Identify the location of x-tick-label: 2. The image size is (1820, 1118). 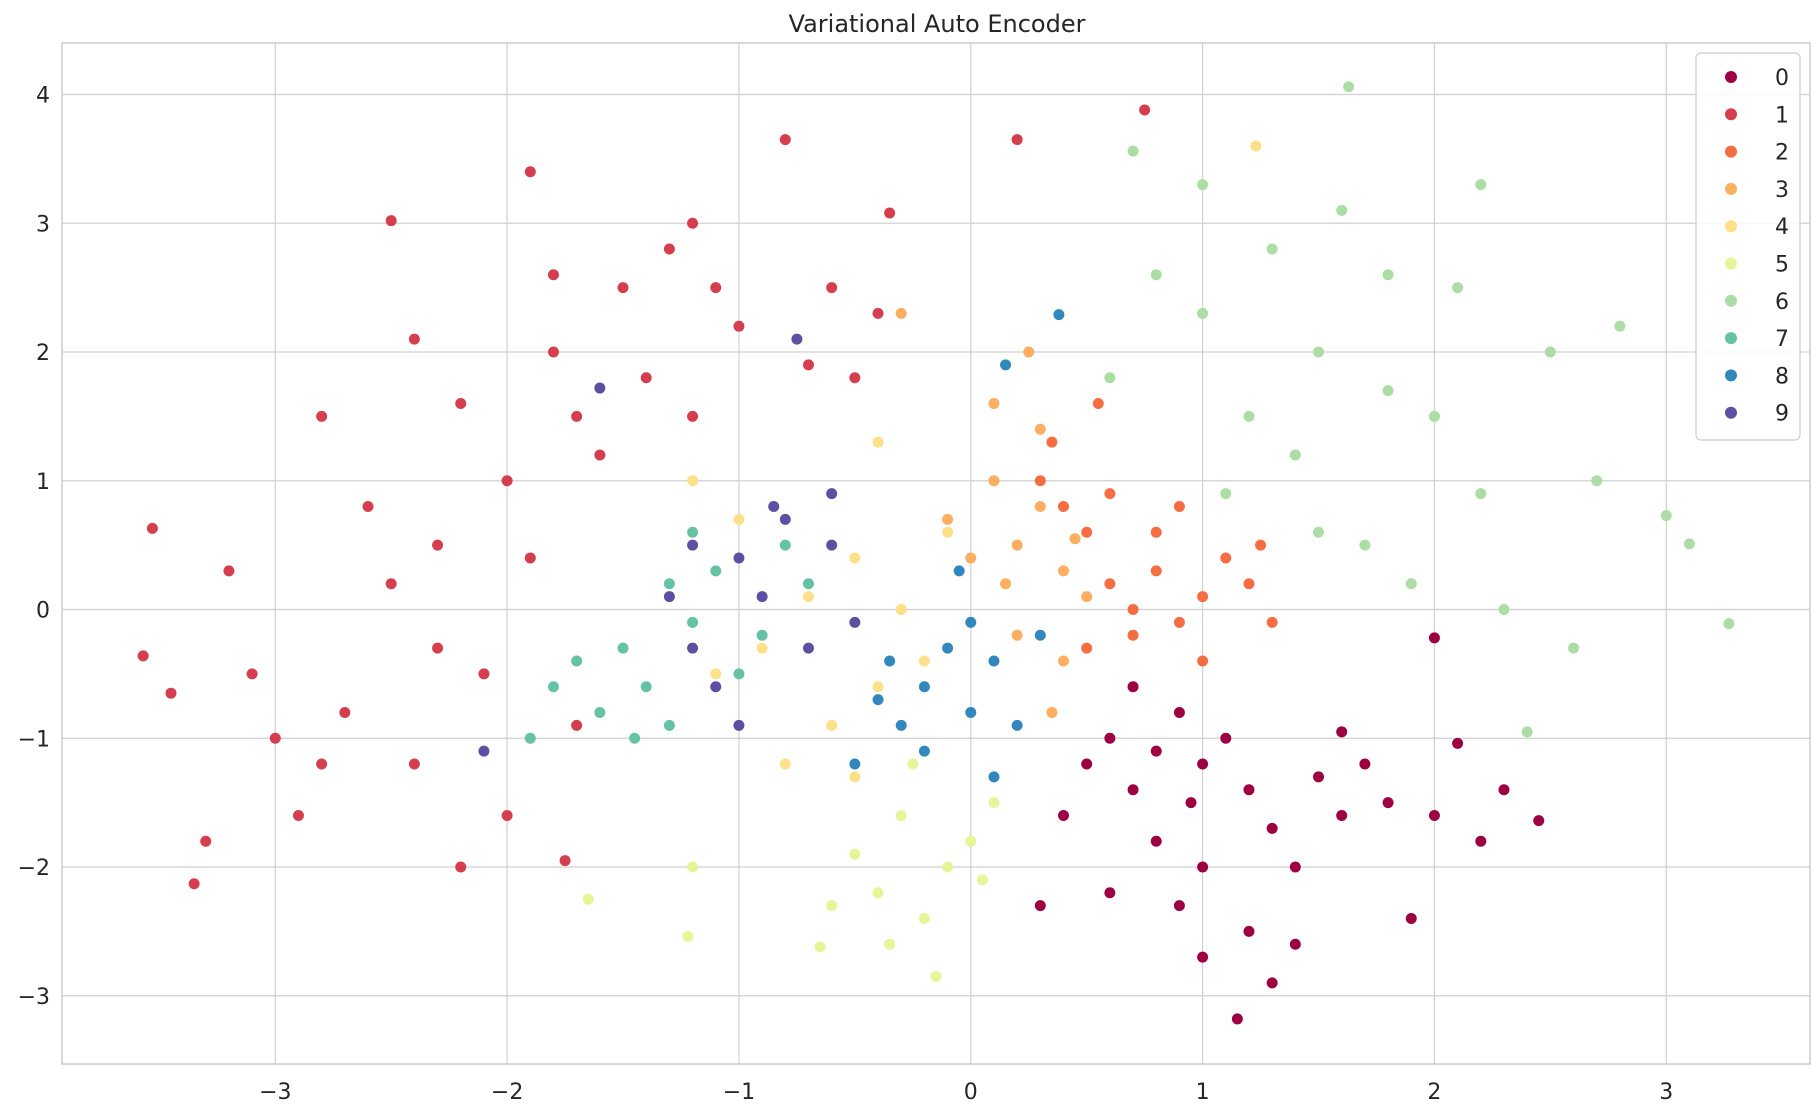
(1434, 1092).